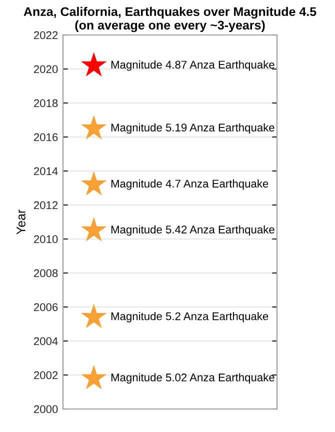 Image resolution: width=335 pixels, height=432 pixels. What do you see at coordinates (46, 341) in the screenshot?
I see `y-tick-label: 2004` at bounding box center [46, 341].